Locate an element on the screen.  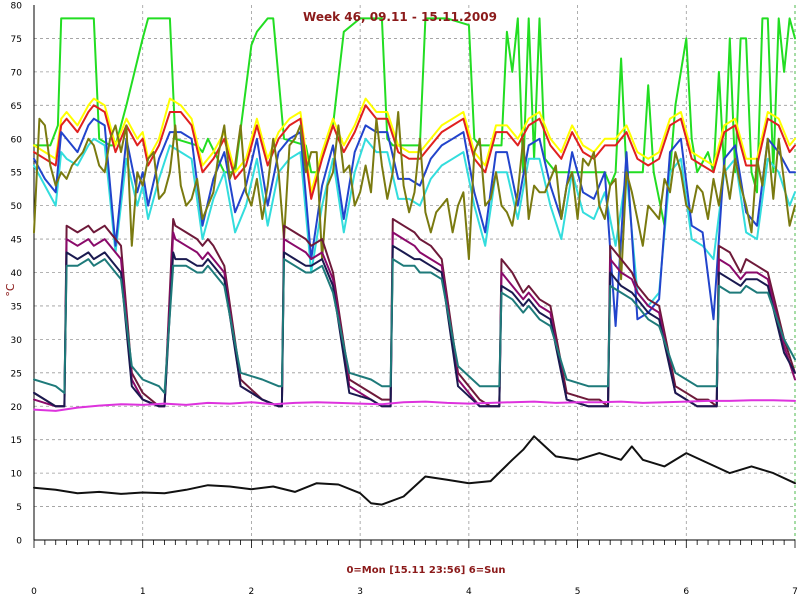
x-tick-label: 0 is located at coordinates (34, 592).